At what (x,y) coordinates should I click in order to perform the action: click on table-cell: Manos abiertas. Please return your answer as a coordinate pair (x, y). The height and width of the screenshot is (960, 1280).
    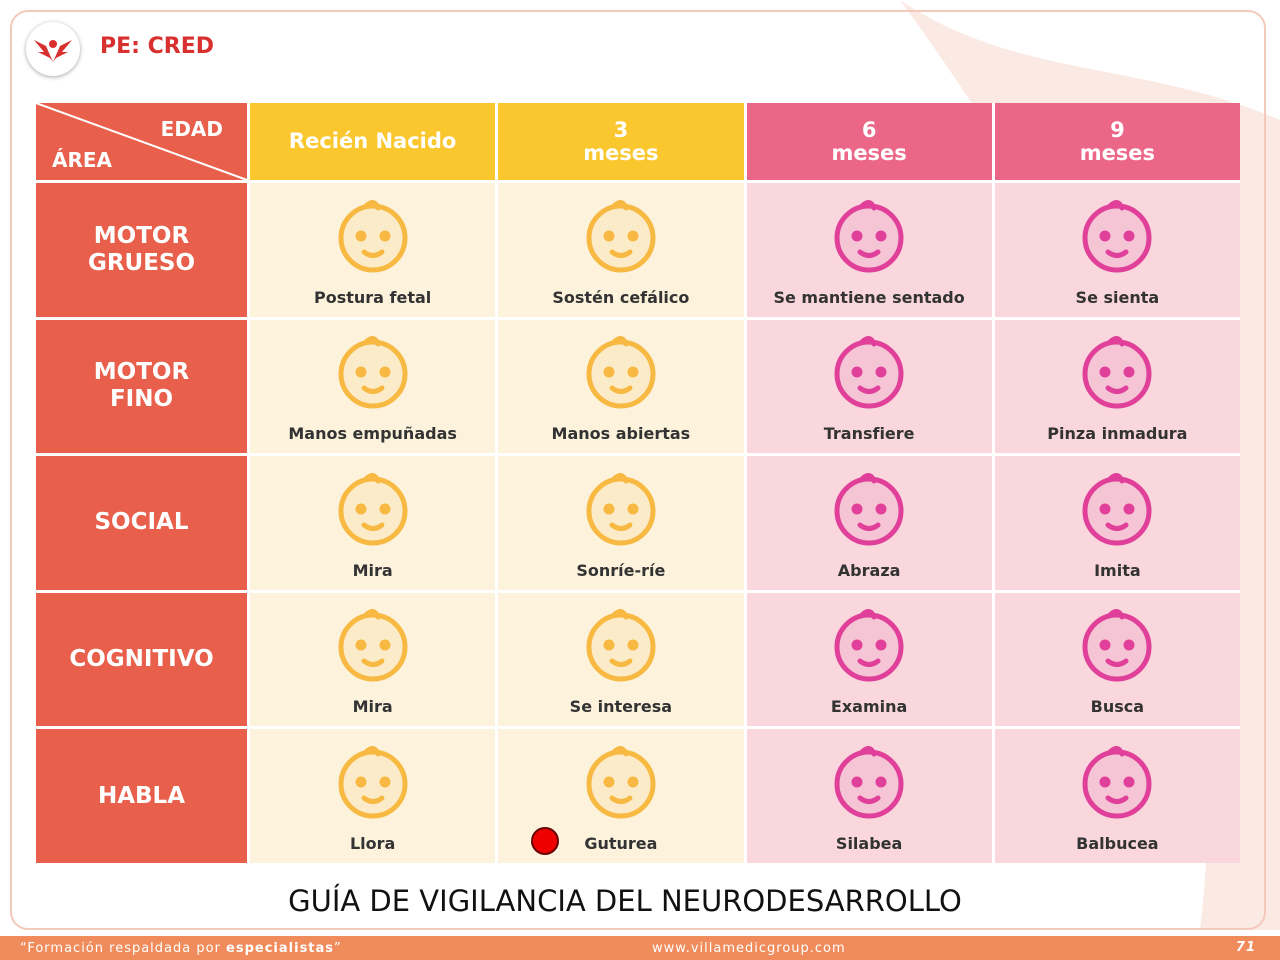
    Looking at the image, I should click on (621, 386).